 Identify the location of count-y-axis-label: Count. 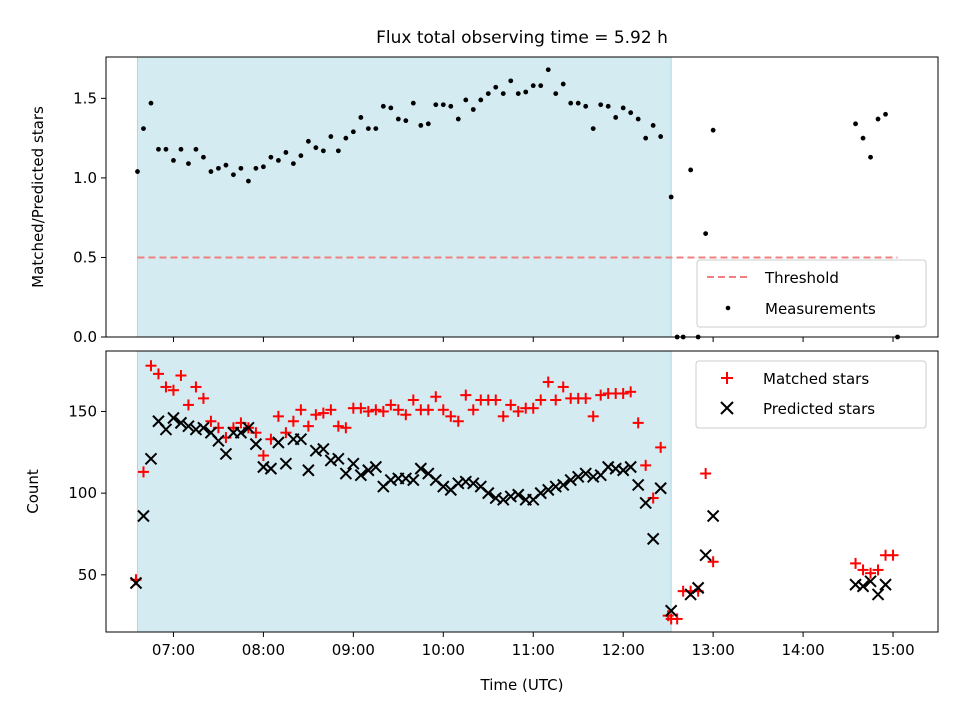
(33, 491).